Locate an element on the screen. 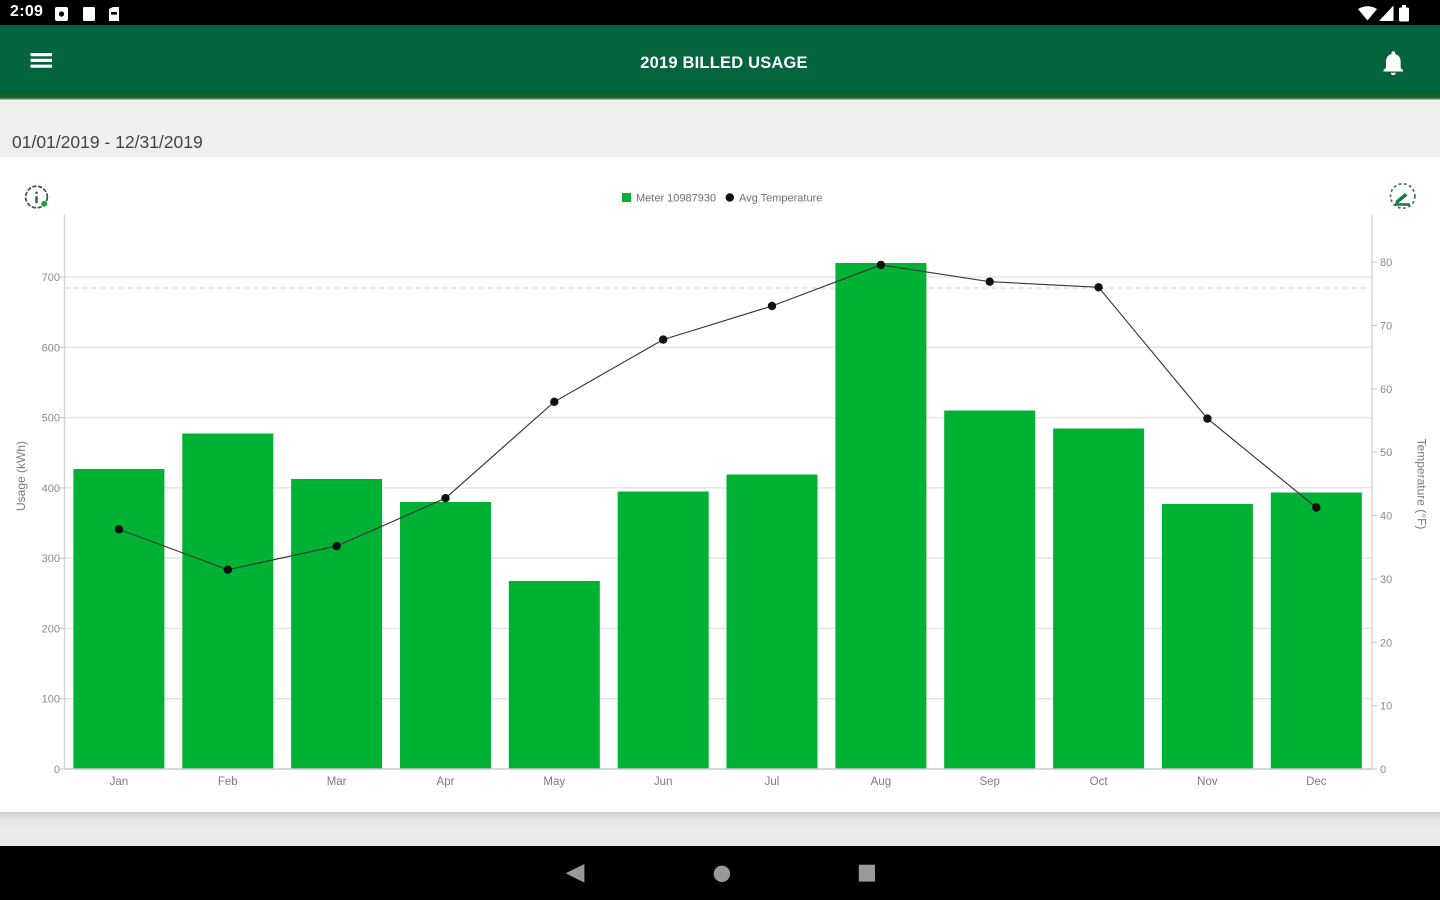  svg-text: 70 is located at coordinates (1386, 327).